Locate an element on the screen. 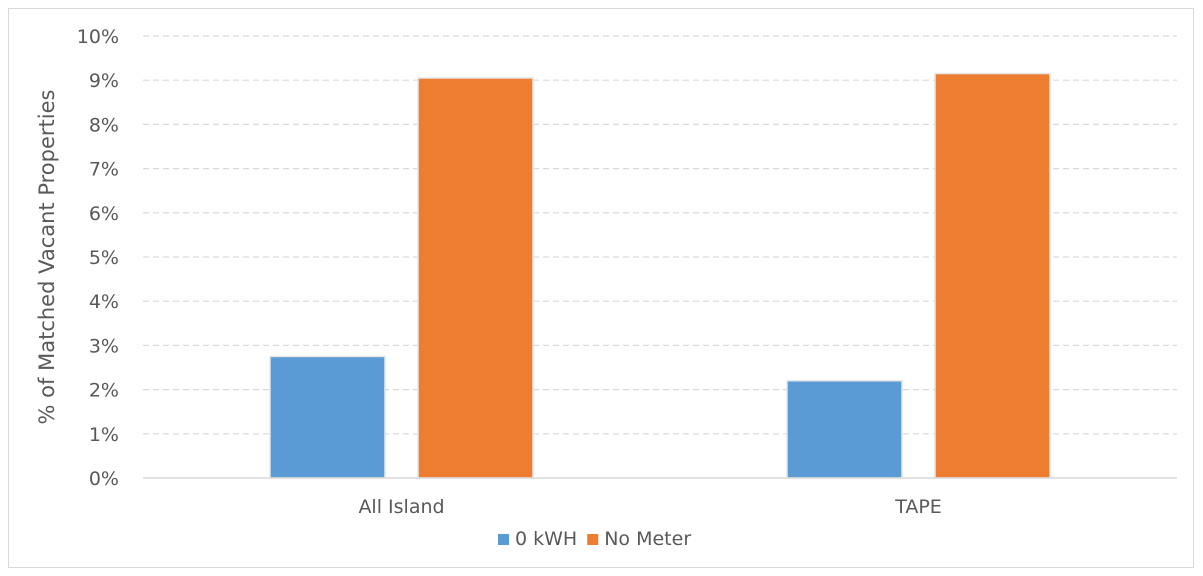 This screenshot has height=576, width=1203. y-tick-label: 0% is located at coordinates (104, 479).